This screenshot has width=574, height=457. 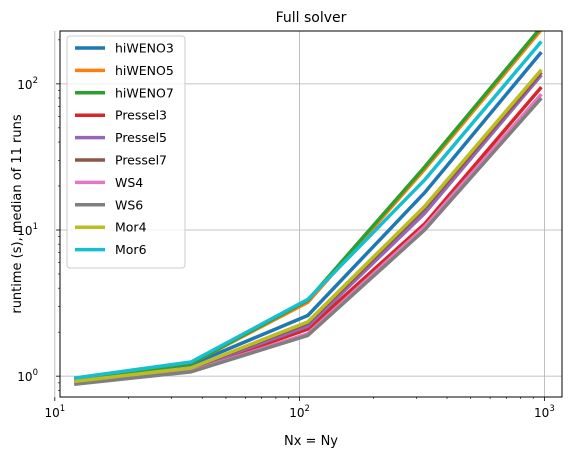 I want to click on legend-label-mor6: Mor6, so click(x=131, y=249).